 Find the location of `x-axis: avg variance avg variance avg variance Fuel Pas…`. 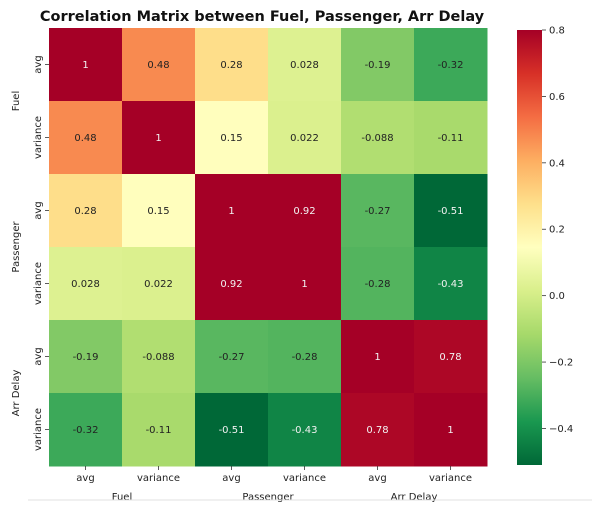

x-axis: avg variance avg variance avg variance Fuel Pas… is located at coordinates (274, 484).